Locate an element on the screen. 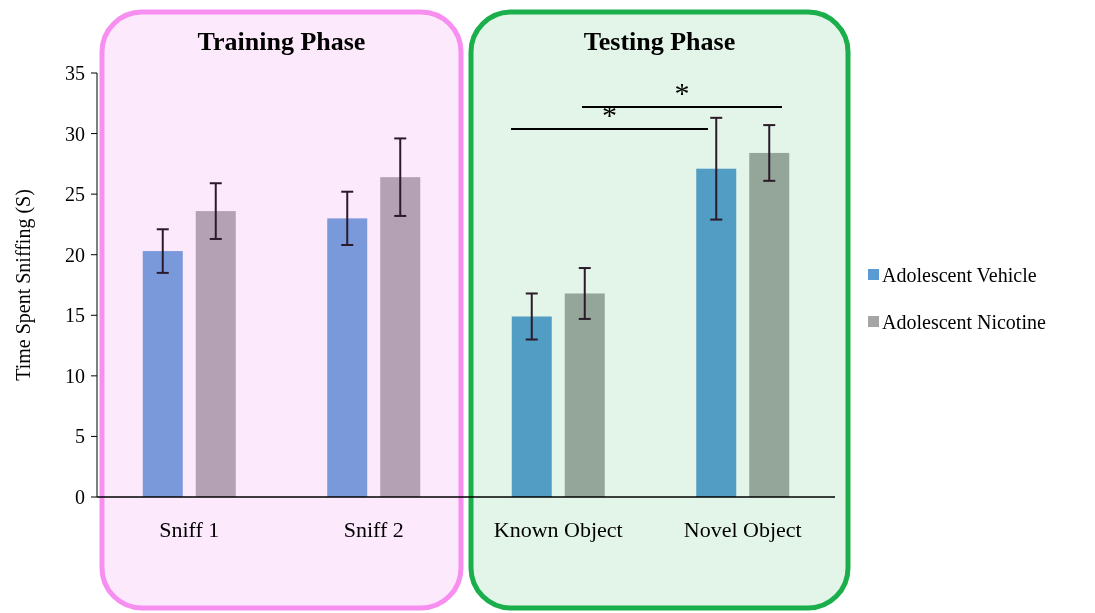 This screenshot has width=1095, height=613. y-axis-title: Time Spent Sniffing (S) is located at coordinates (23, 285).